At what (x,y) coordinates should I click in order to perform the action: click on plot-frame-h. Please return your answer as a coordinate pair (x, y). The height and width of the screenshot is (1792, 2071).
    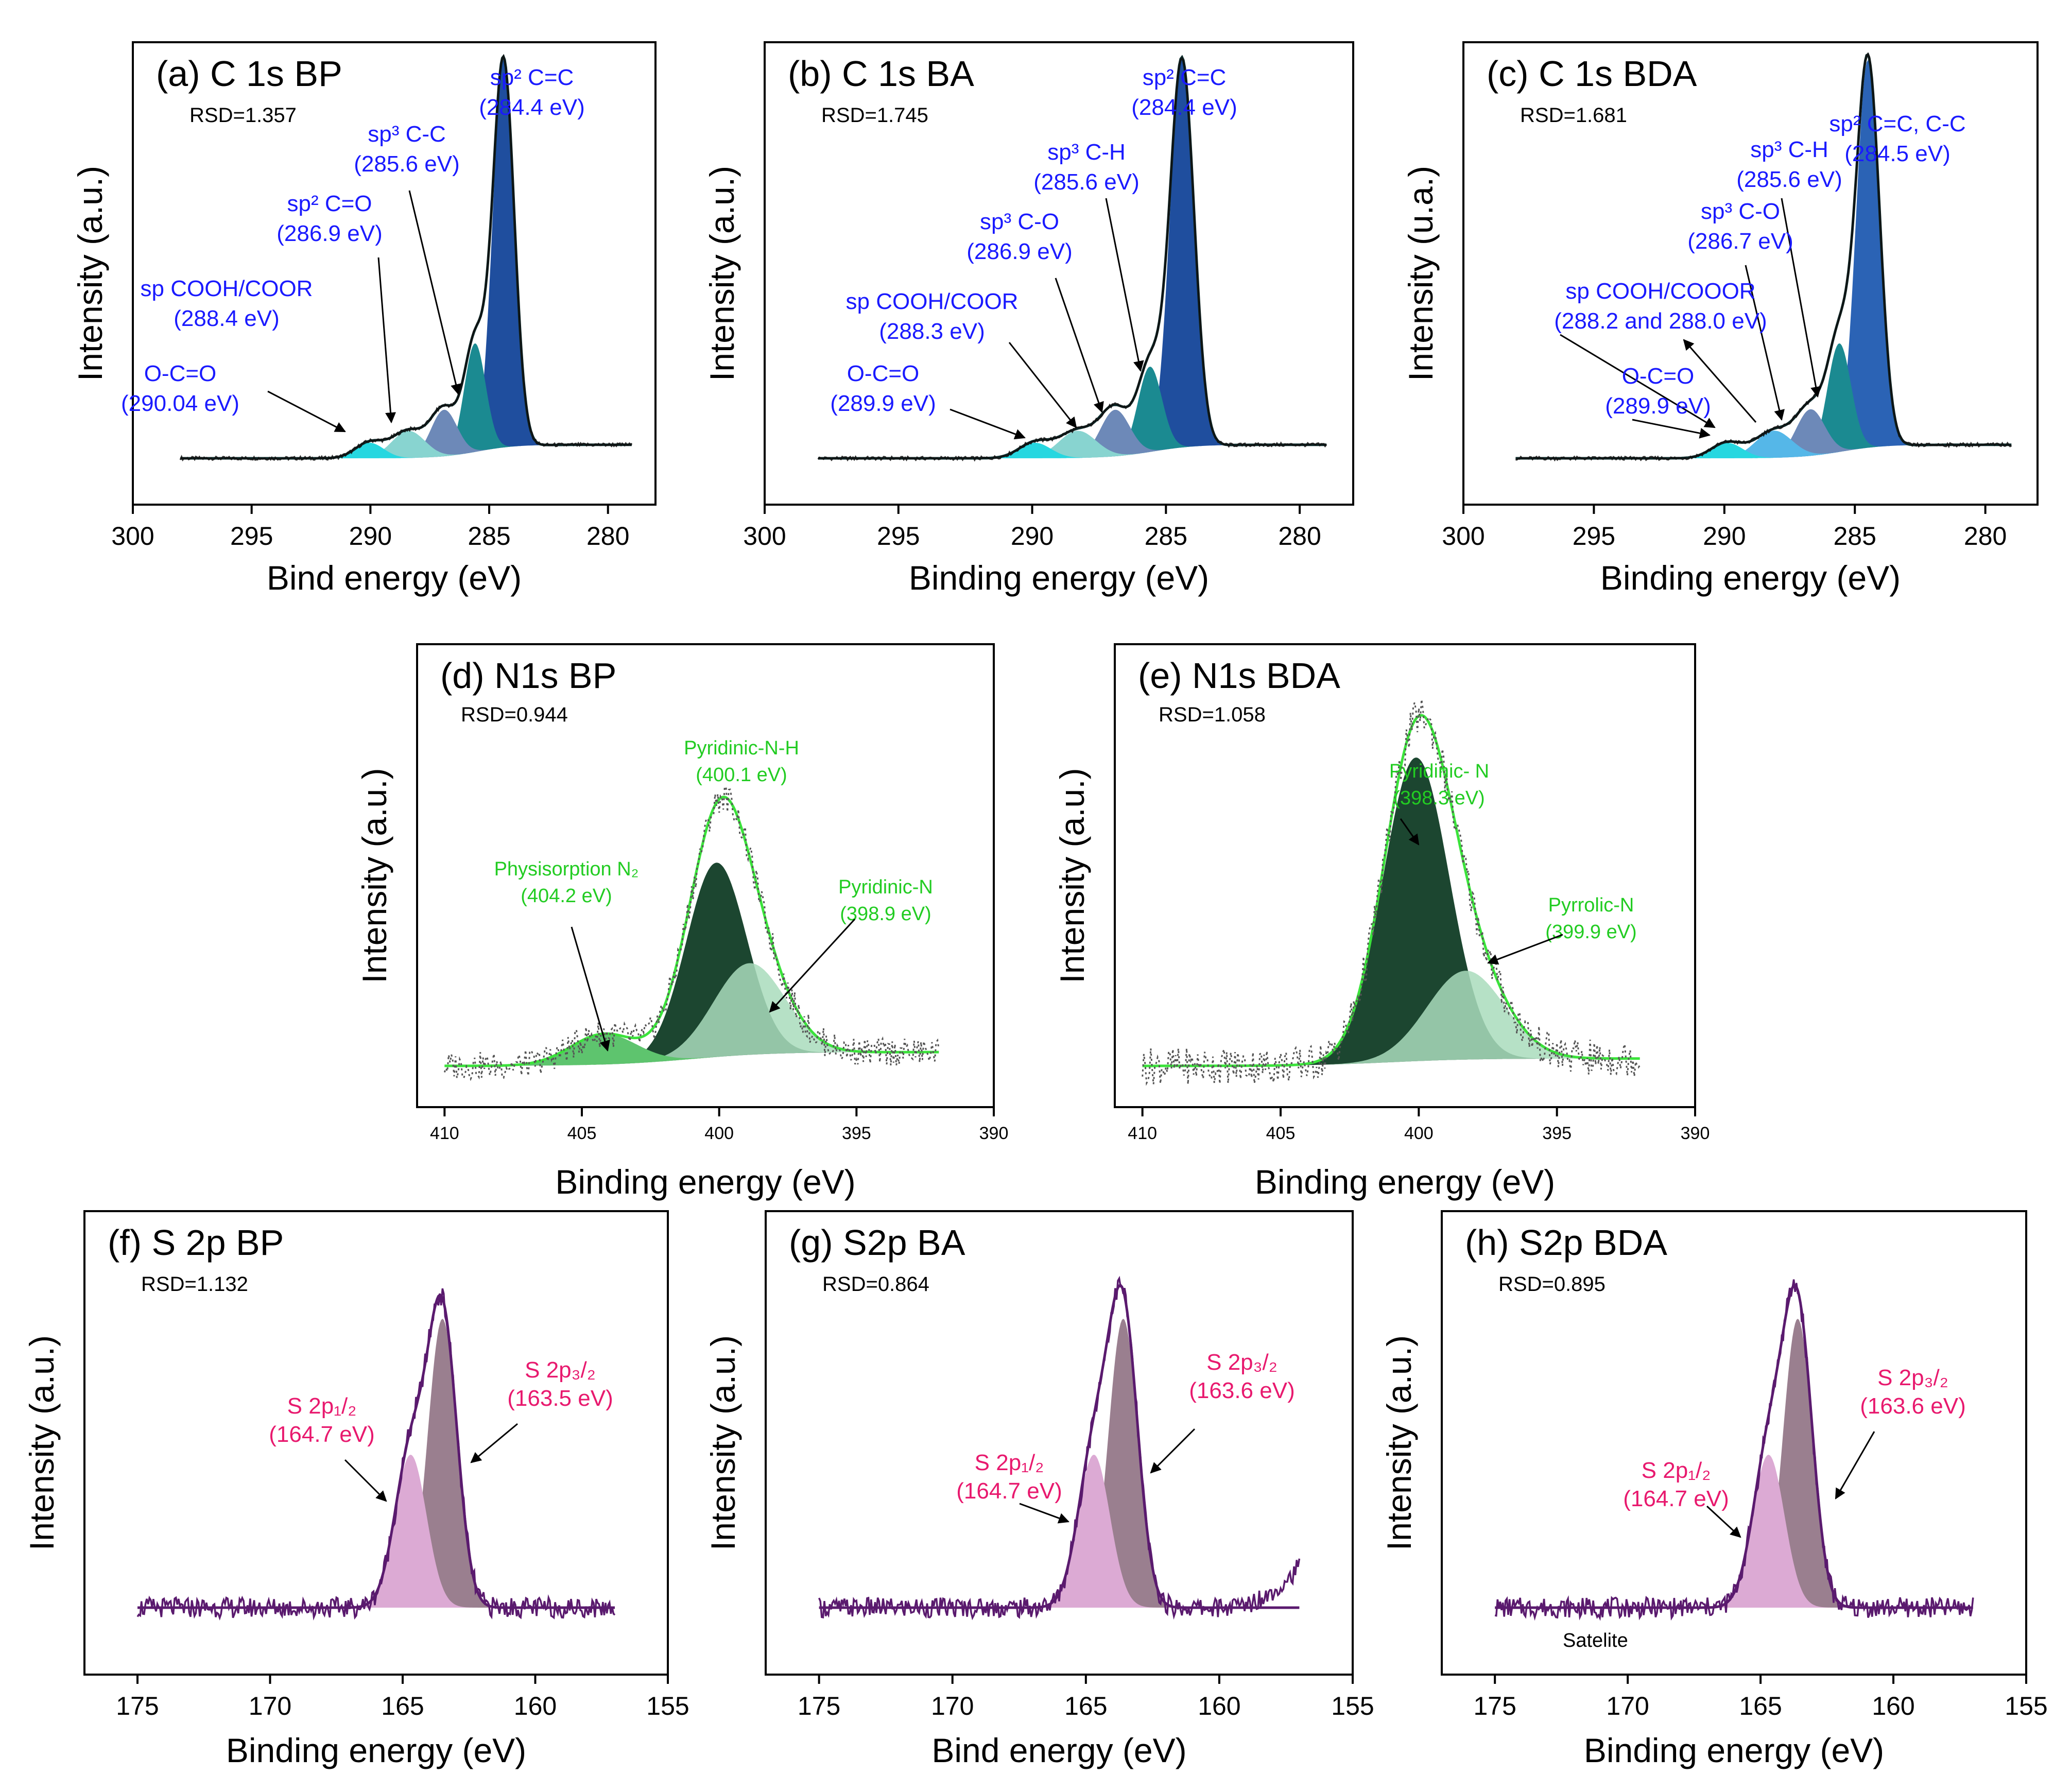
    Looking at the image, I should click on (1734, 1443).